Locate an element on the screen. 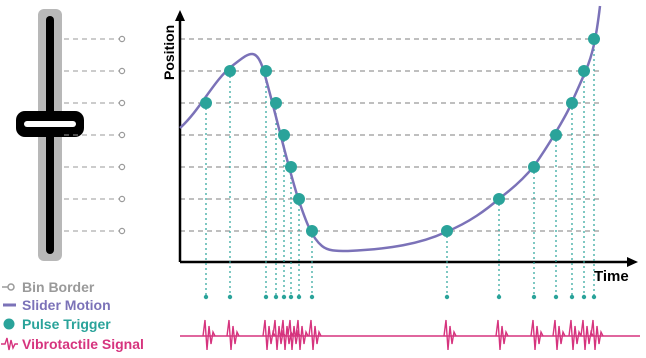 This screenshot has width=646, height=358. legend-item-bin-border: Bin Border is located at coordinates (48, 287).